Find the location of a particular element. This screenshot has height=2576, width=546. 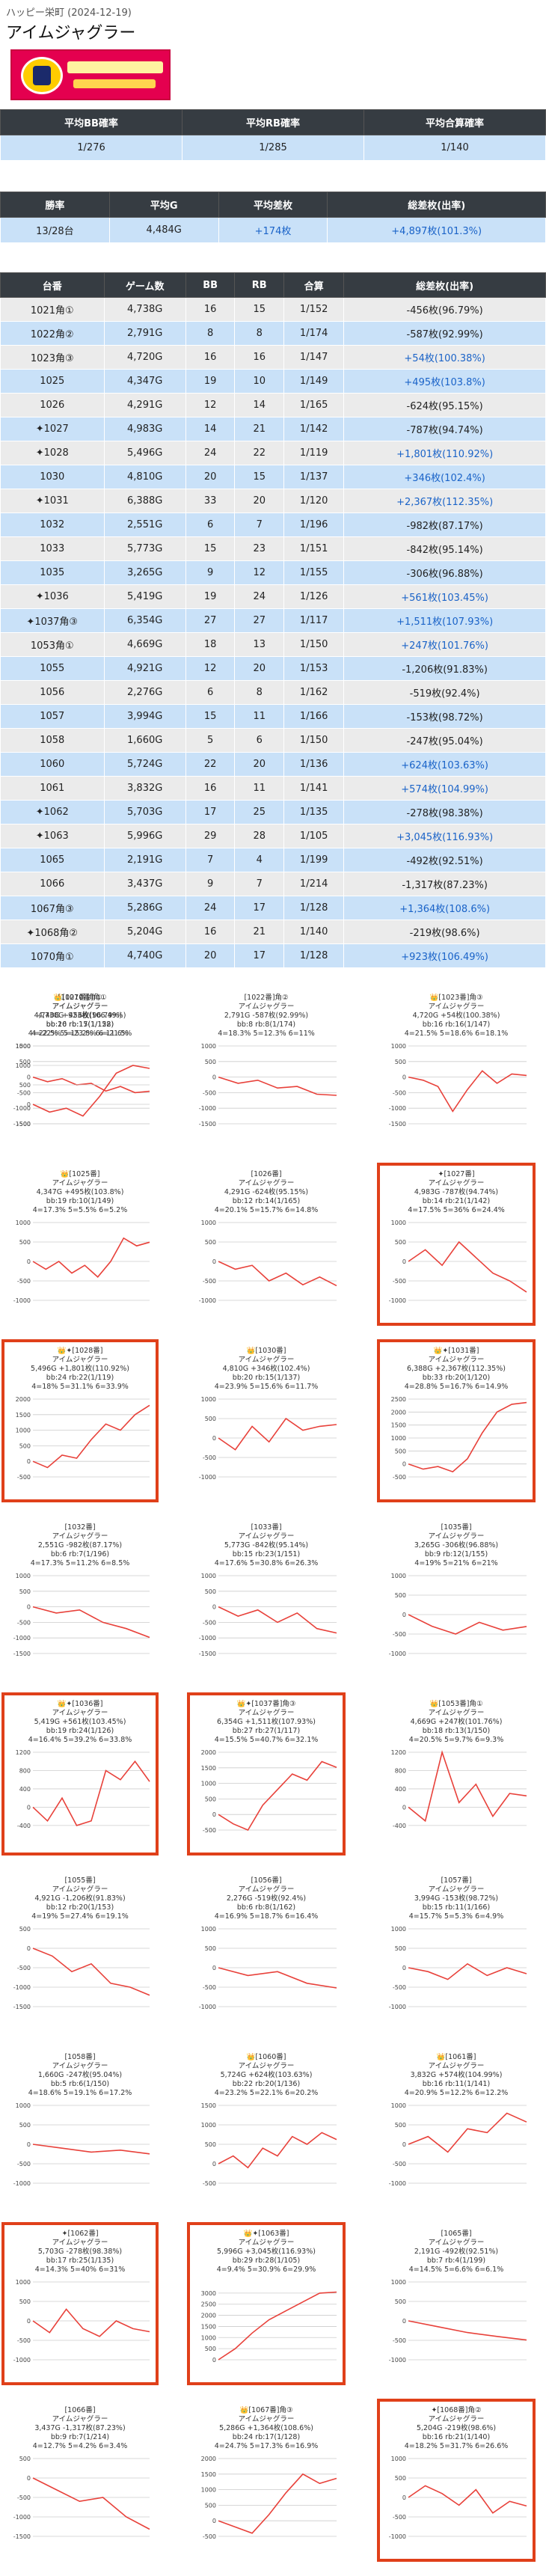

table-row: 1065 2,191G 7 4 1/199 -492枚(92.51%) is located at coordinates (273, 860).